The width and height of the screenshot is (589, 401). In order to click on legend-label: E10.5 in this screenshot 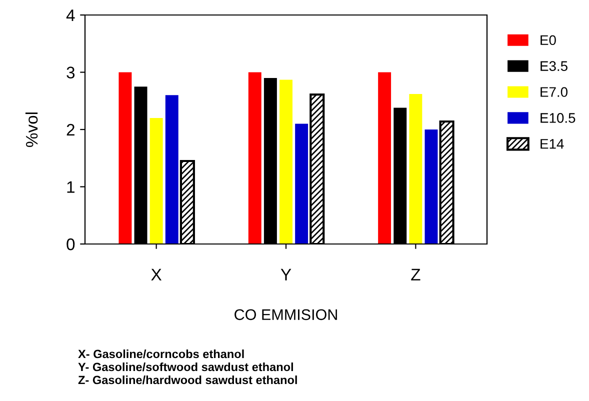, I will do `click(558, 118)`.